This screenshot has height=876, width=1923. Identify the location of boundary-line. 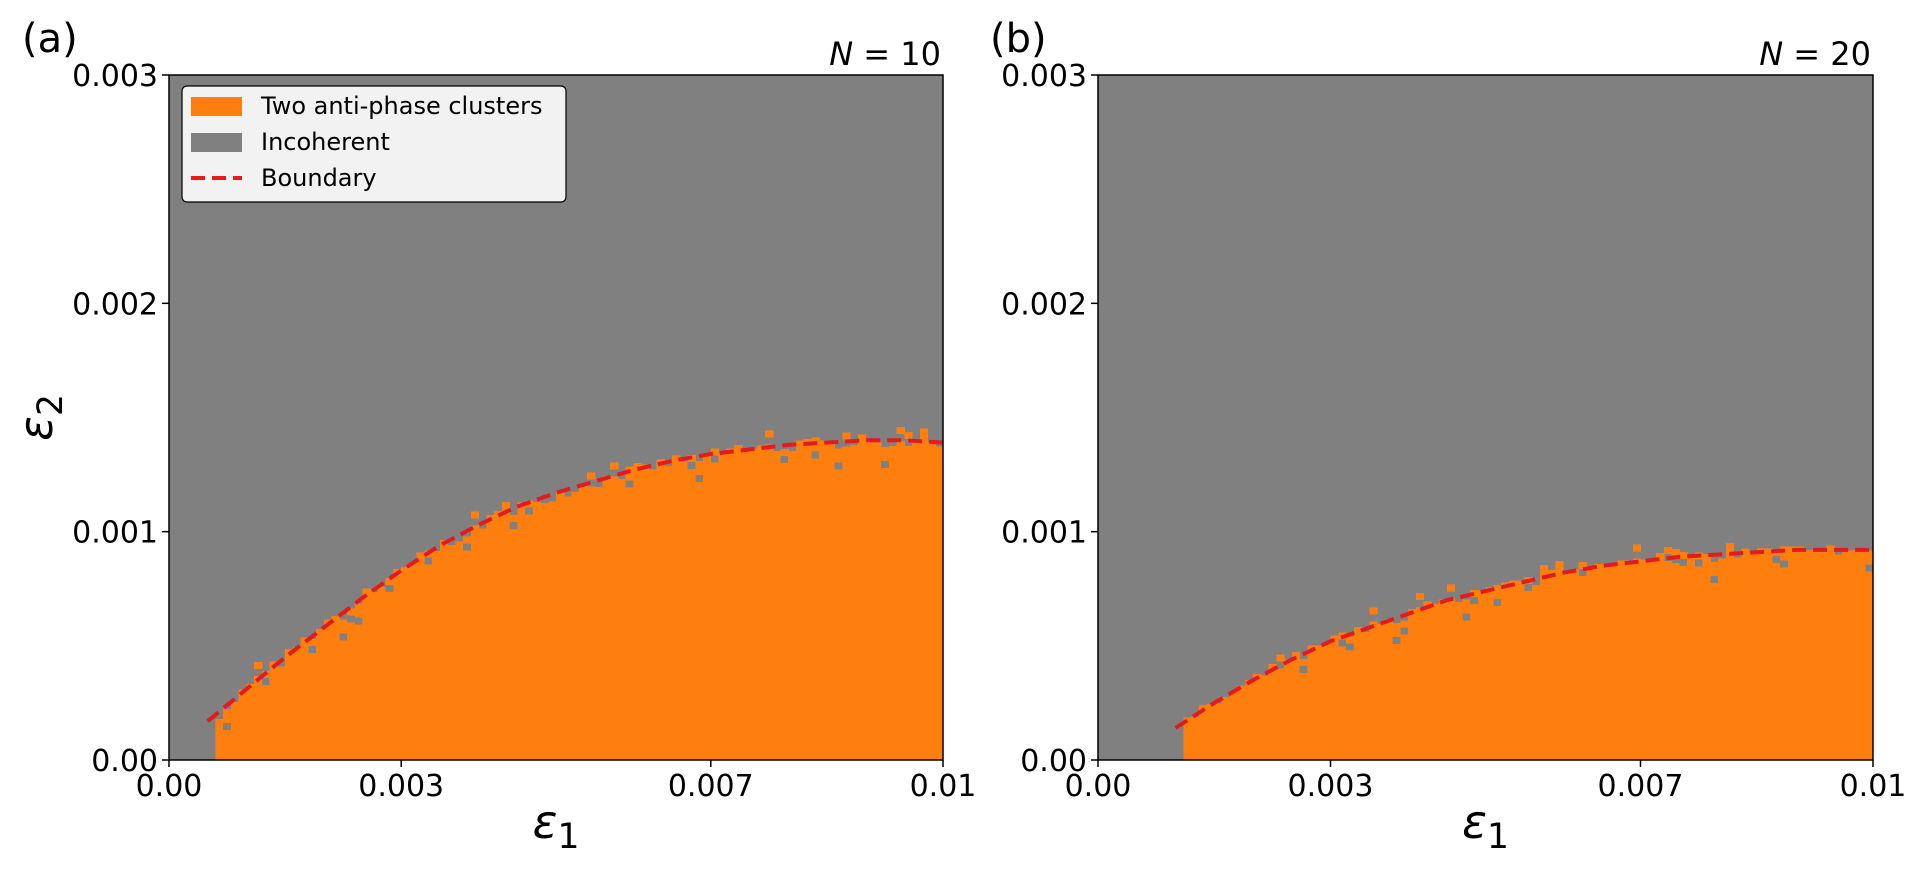
(1523, 638).